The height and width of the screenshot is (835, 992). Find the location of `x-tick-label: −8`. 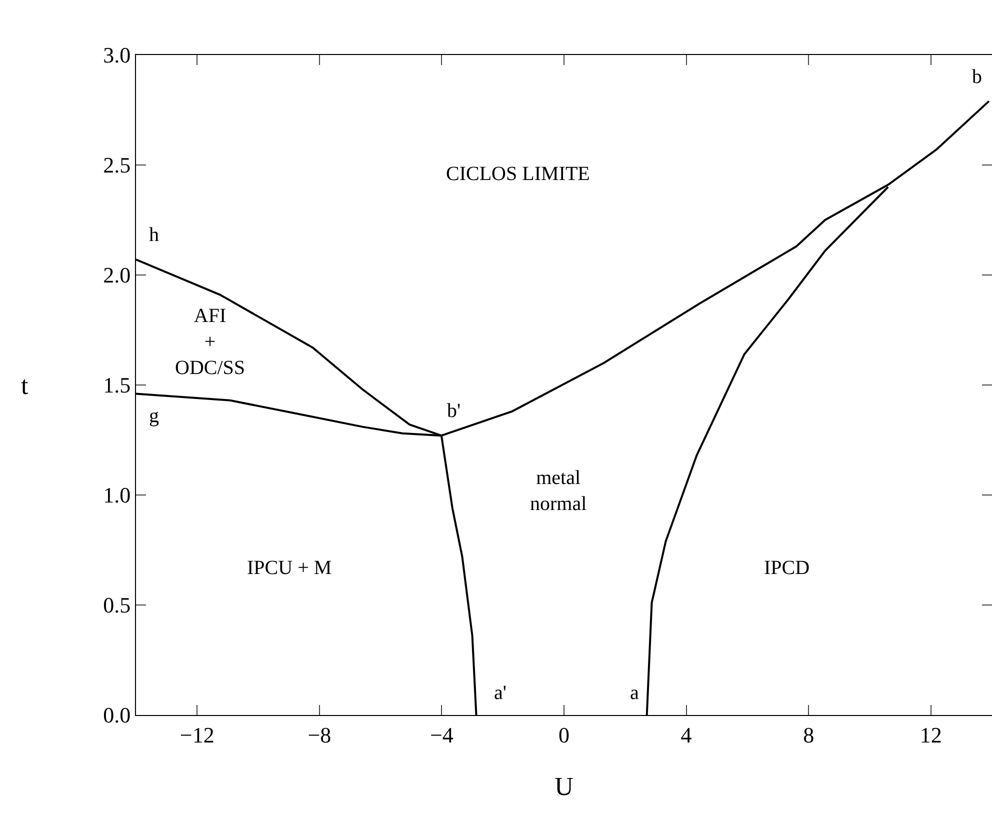

x-tick-label: −8 is located at coordinates (320, 735).